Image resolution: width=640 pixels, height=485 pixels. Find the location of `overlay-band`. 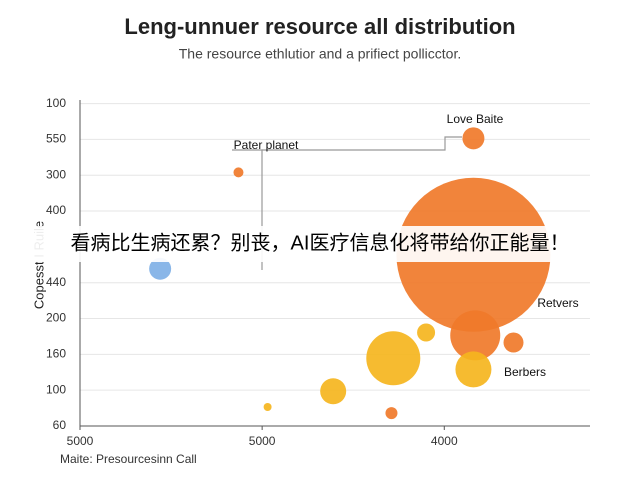

overlay-band is located at coordinates (320, 244).